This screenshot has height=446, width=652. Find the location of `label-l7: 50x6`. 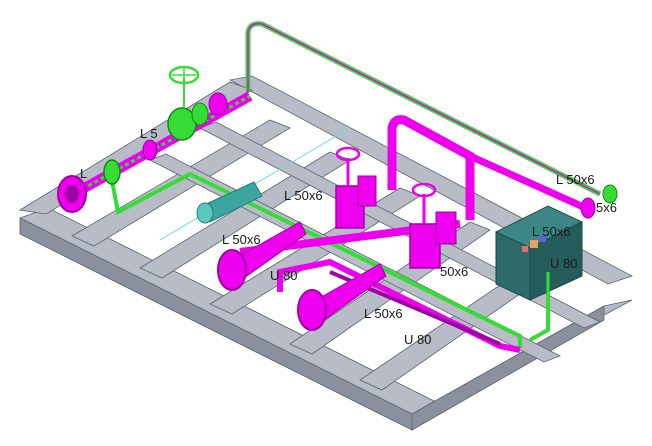

label-l7: 50x6 is located at coordinates (454, 271).